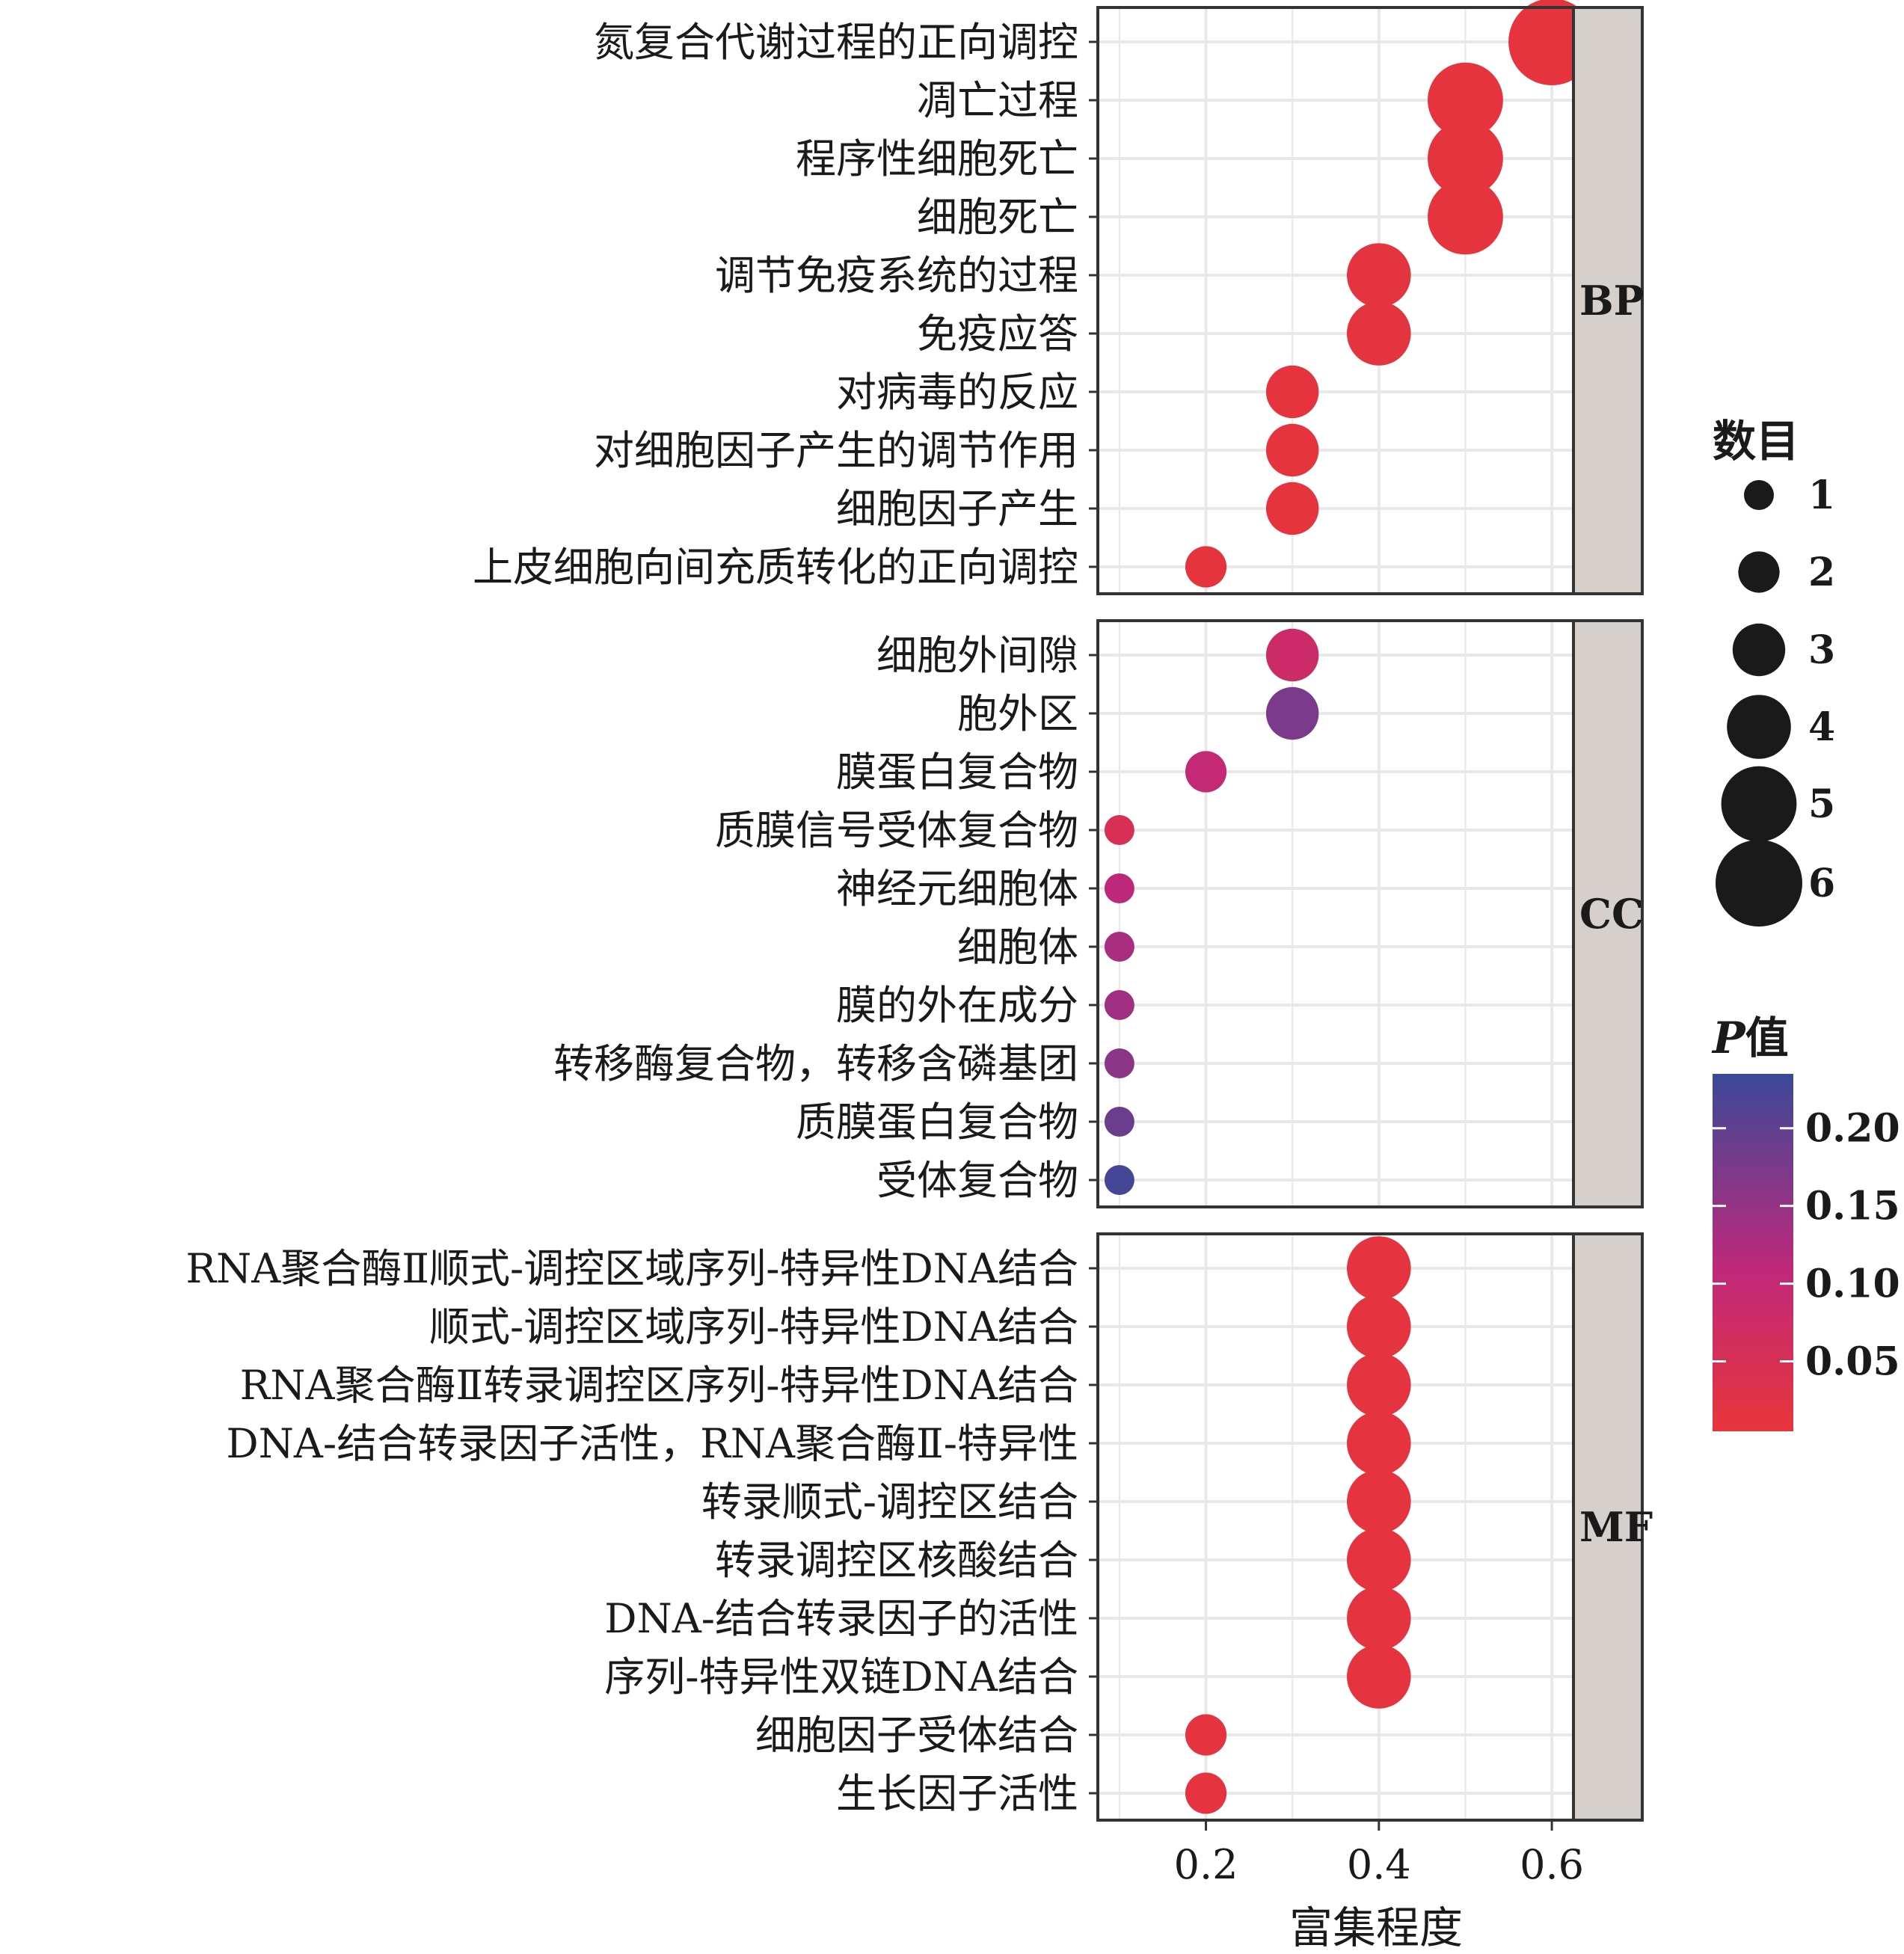  Describe the element at coordinates (1750, 1038) in the screenshot. I see `color-legend-title: P值` at that location.